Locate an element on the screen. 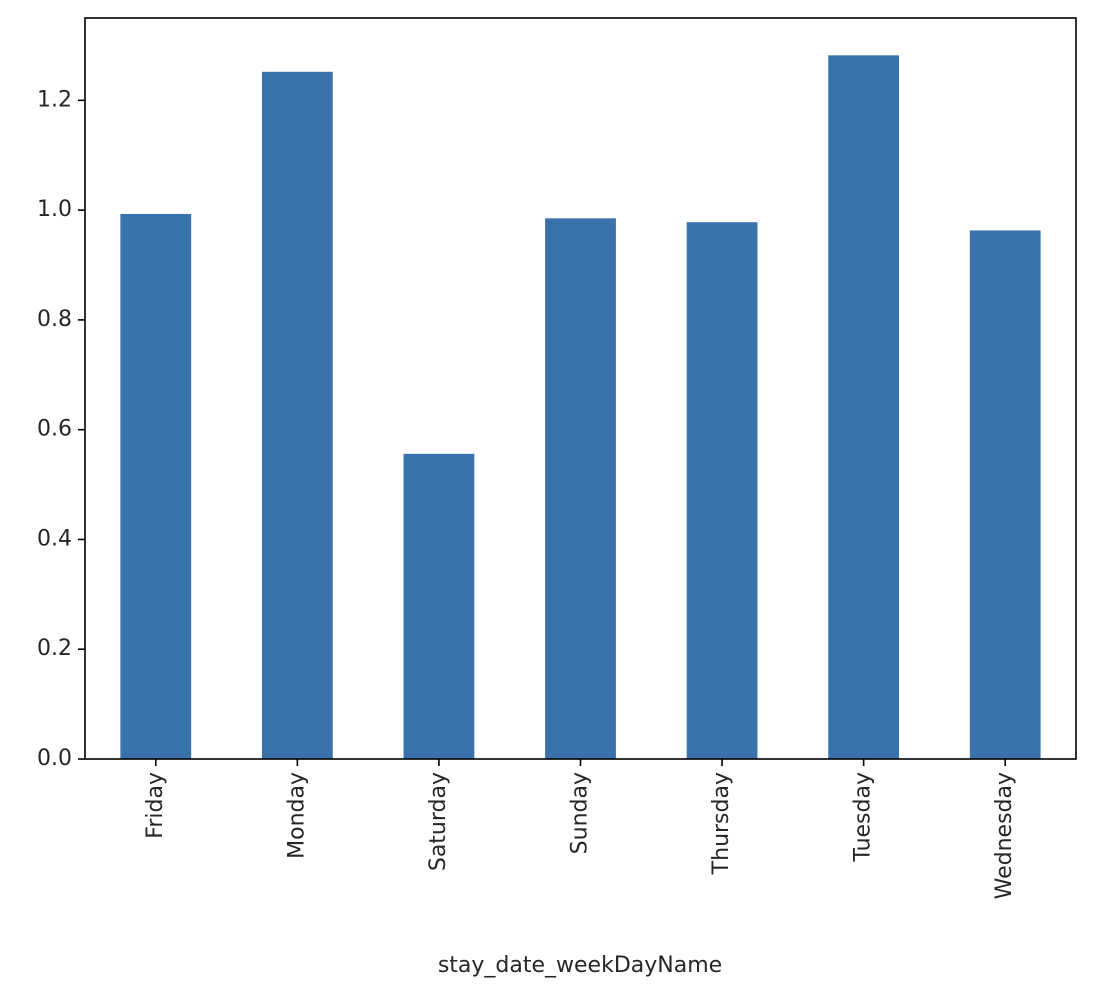 The width and height of the screenshot is (1108, 990). y-tick-label: 0.4 is located at coordinates (54, 538).